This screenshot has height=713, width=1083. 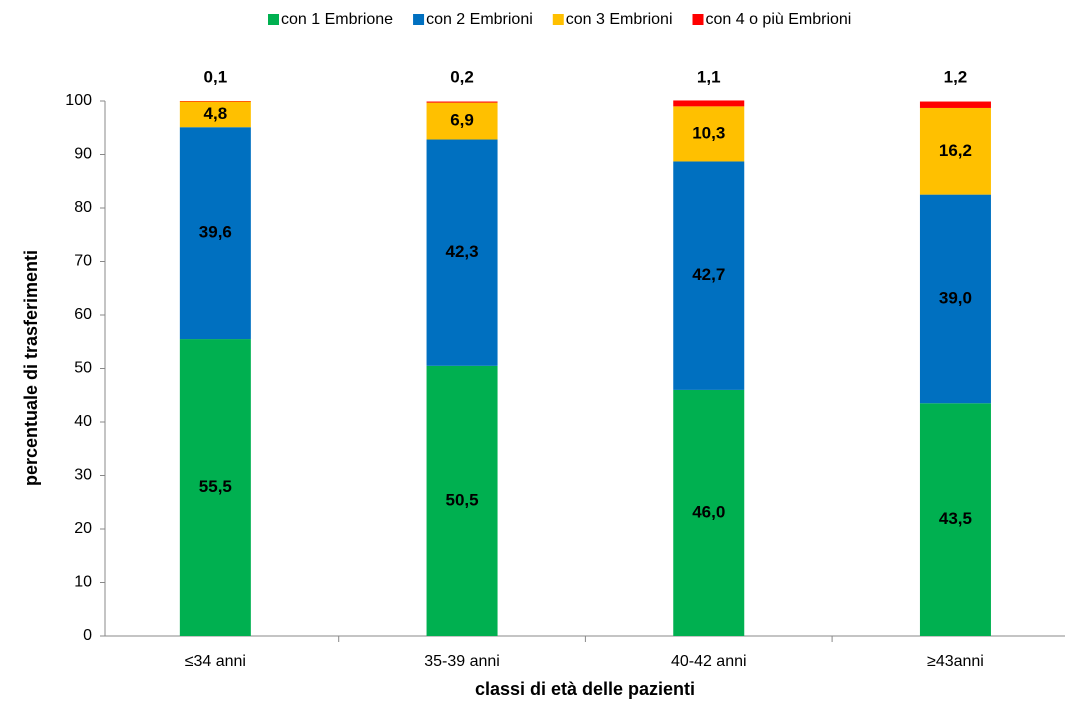 I want to click on y-tick-label: 100, so click(x=78, y=100).